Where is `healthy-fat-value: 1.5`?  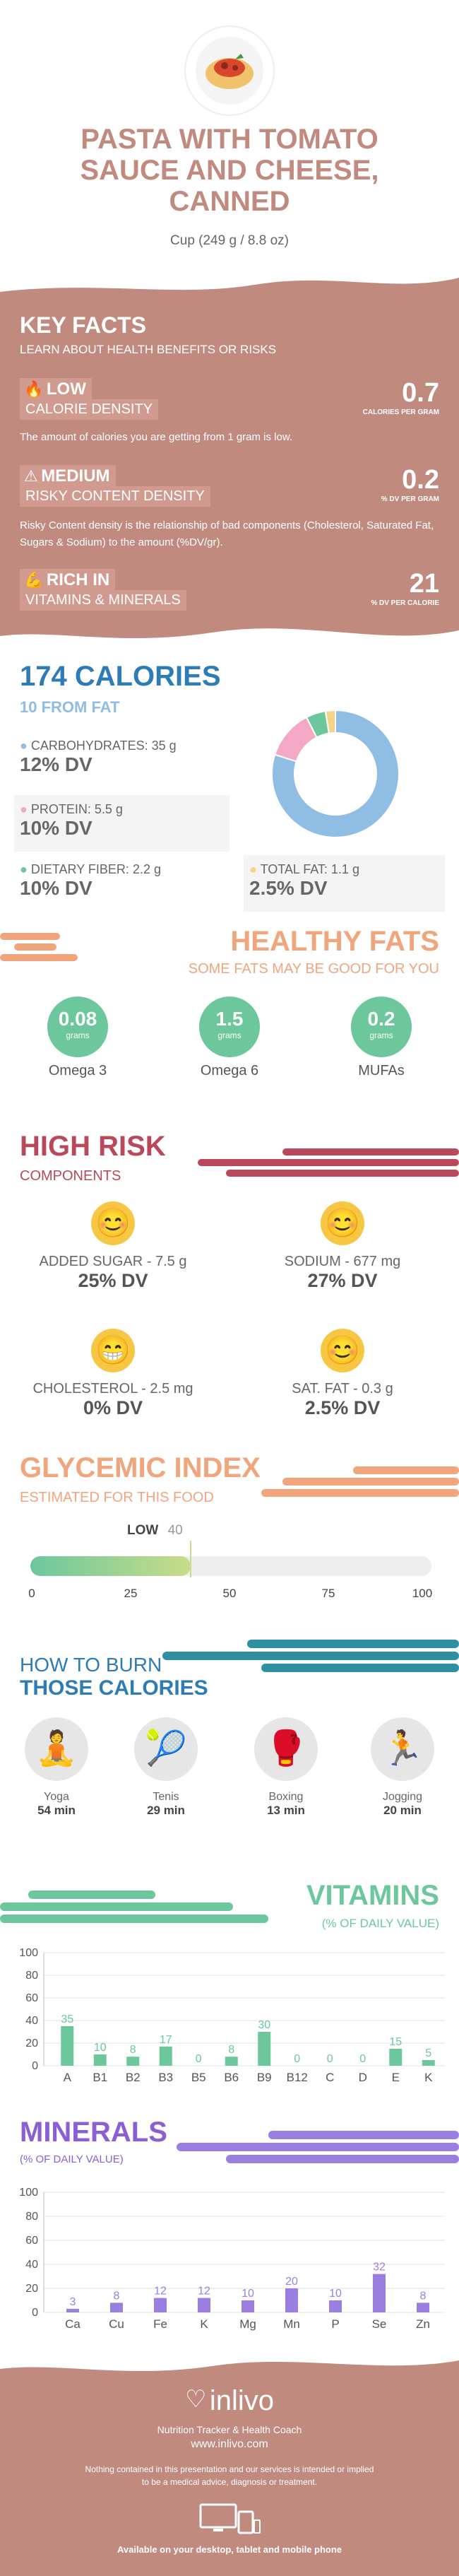
healthy-fat-value: 1.5 is located at coordinates (229, 1019).